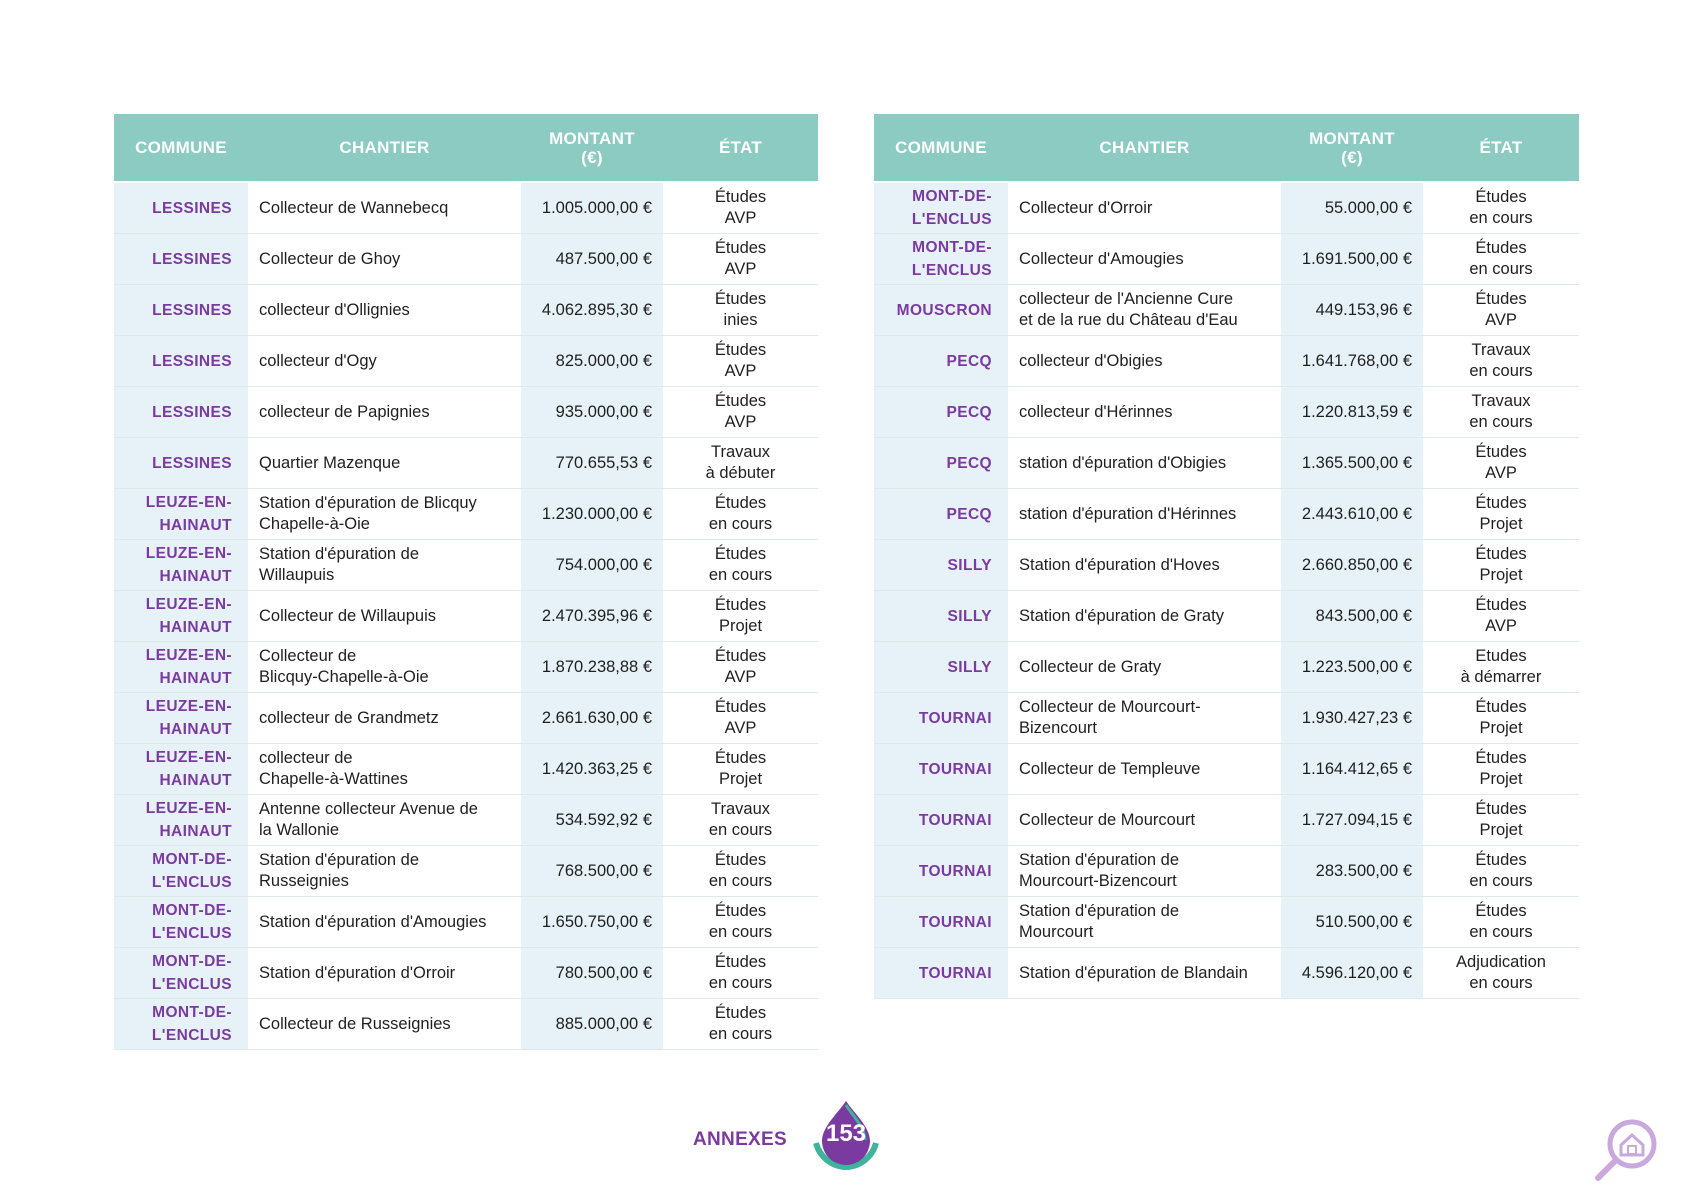  I want to click on cell-montant: 534.592,92 €, so click(592, 820).